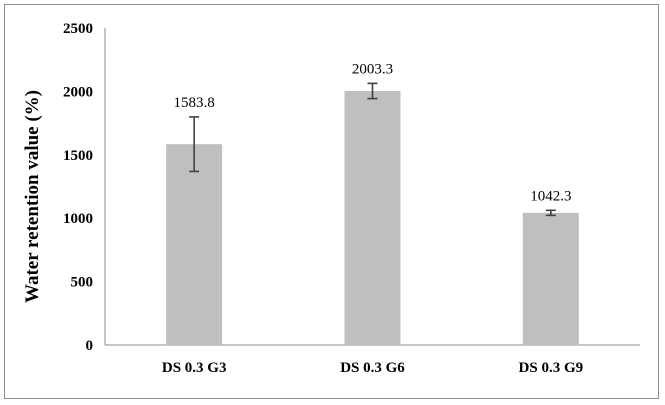 The height and width of the screenshot is (405, 665). Describe the element at coordinates (78, 29) in the screenshot. I see `y-tick-label: 2500` at that location.